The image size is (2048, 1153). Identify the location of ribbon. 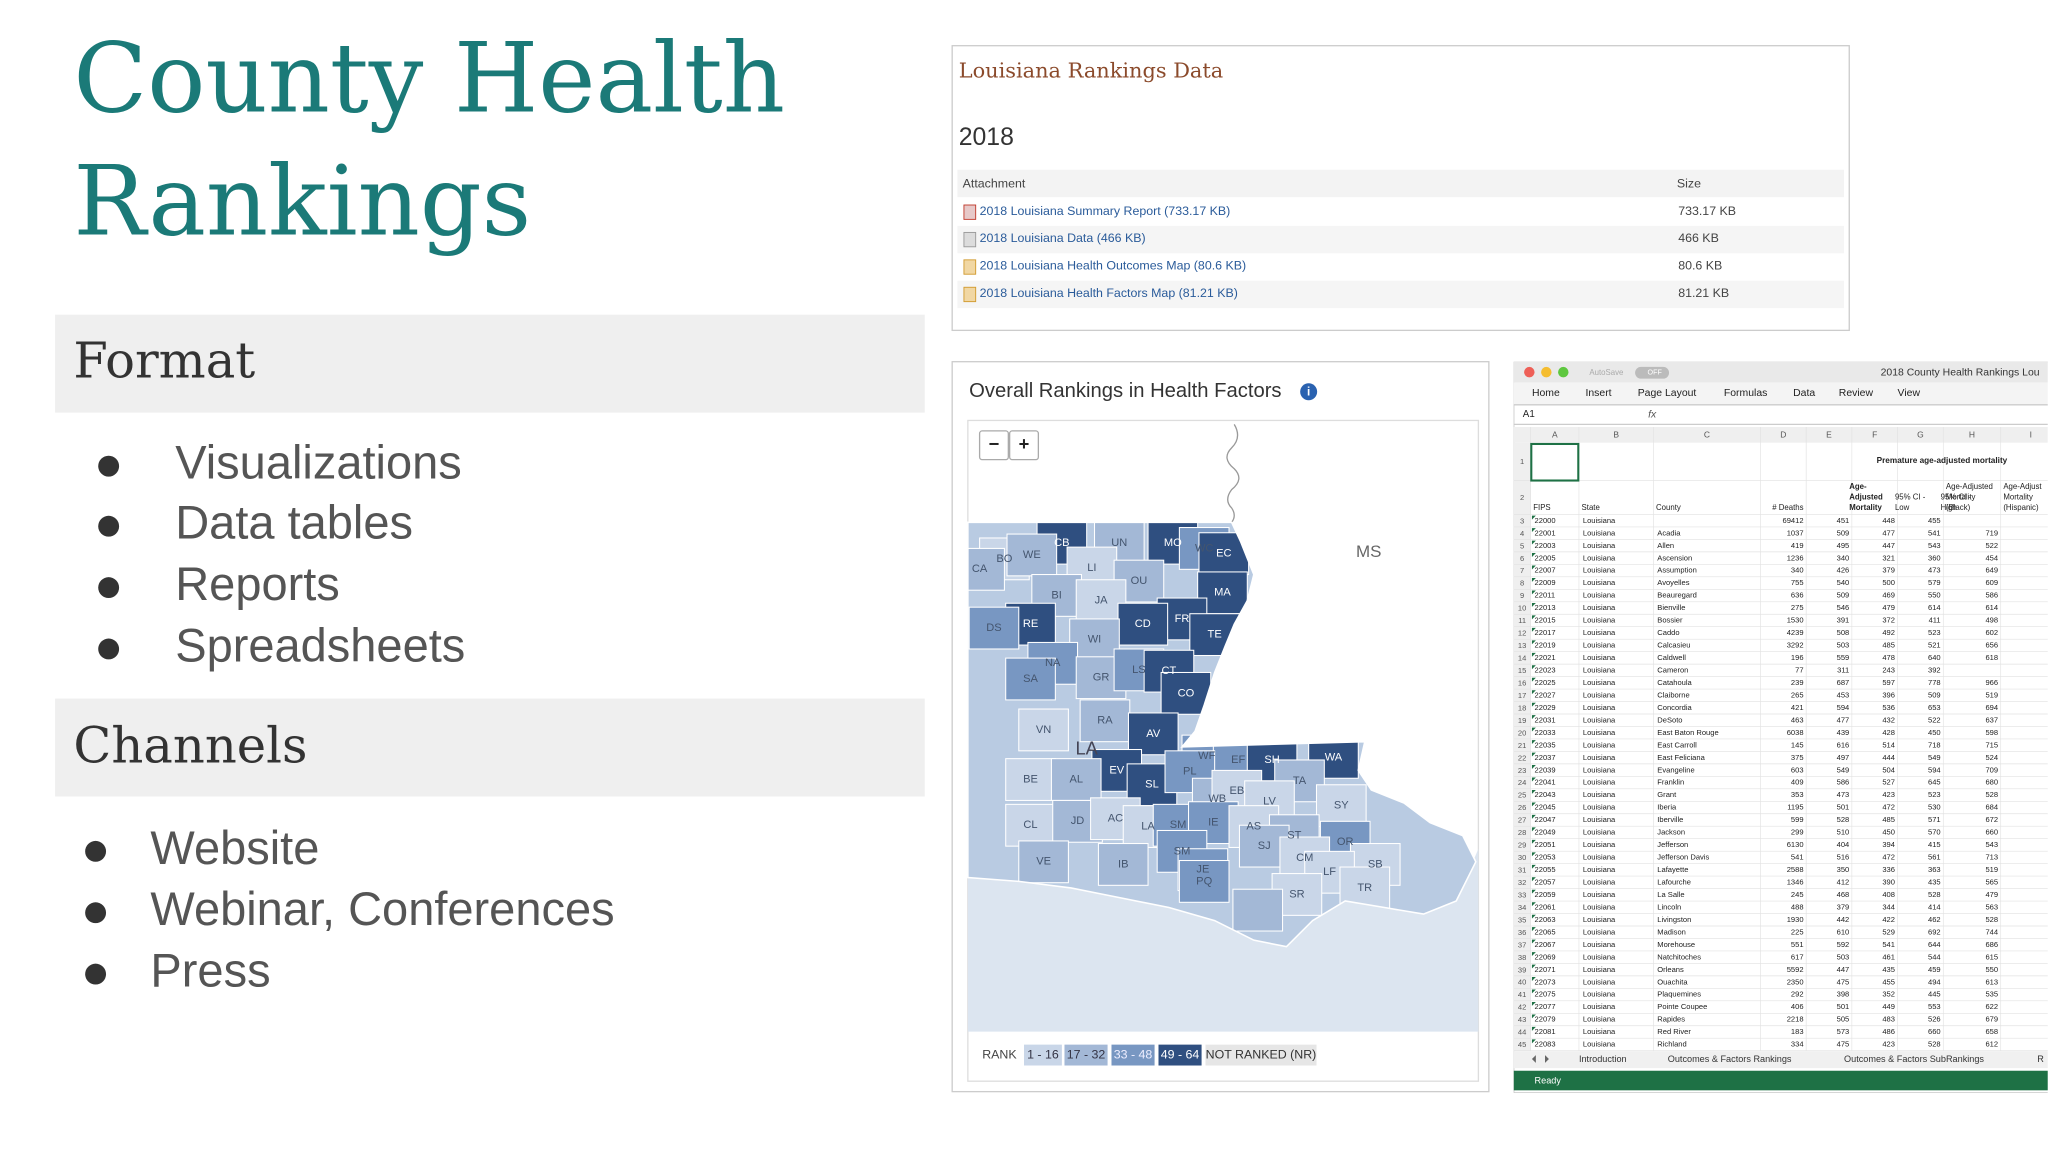
(1780, 393).